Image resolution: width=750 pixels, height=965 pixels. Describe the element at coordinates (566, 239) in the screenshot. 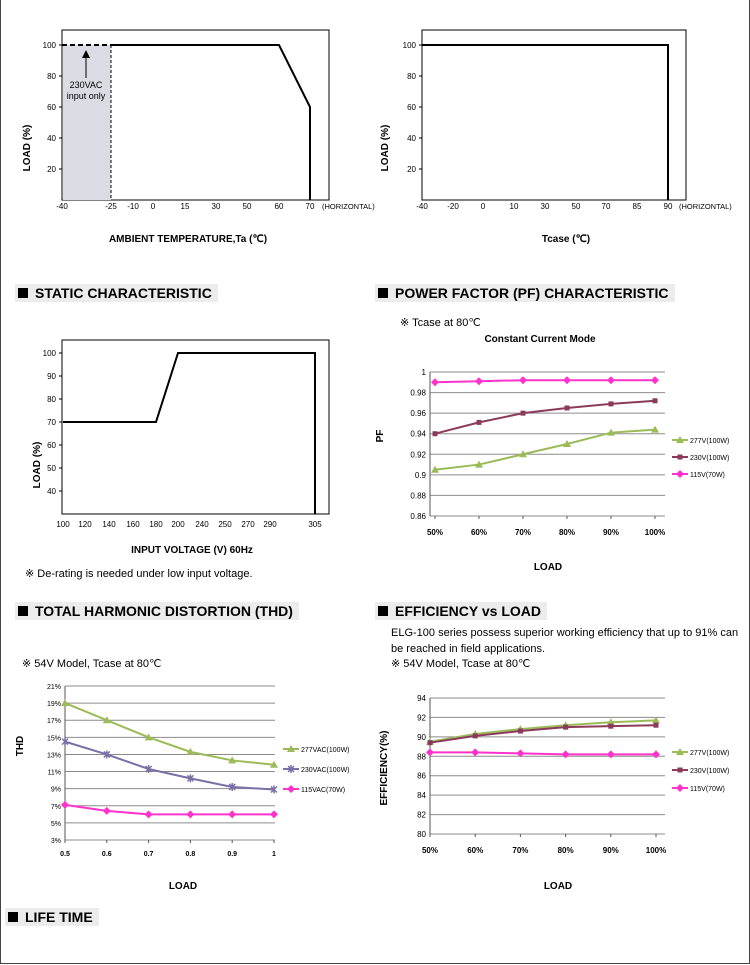

I see `x-axis-label: Tcase (℃)` at that location.